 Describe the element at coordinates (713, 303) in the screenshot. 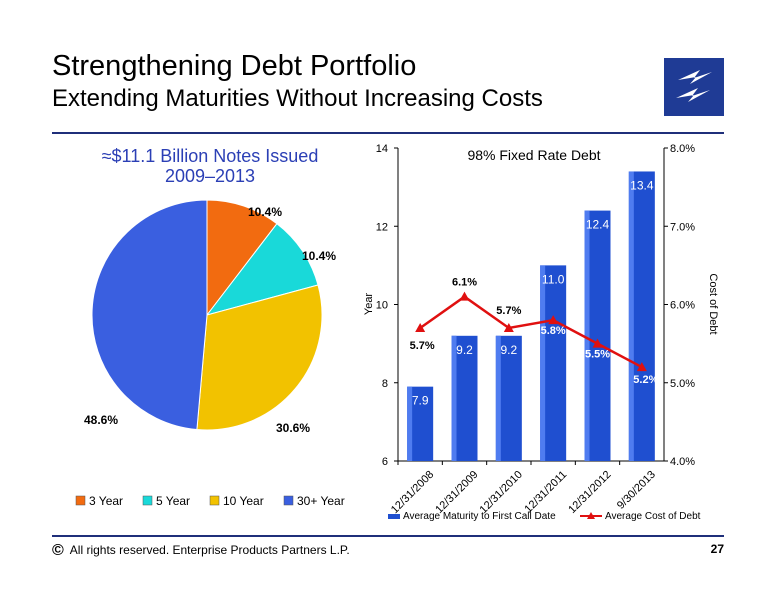

I see `y2-axis-label: Cost of Debt` at that location.